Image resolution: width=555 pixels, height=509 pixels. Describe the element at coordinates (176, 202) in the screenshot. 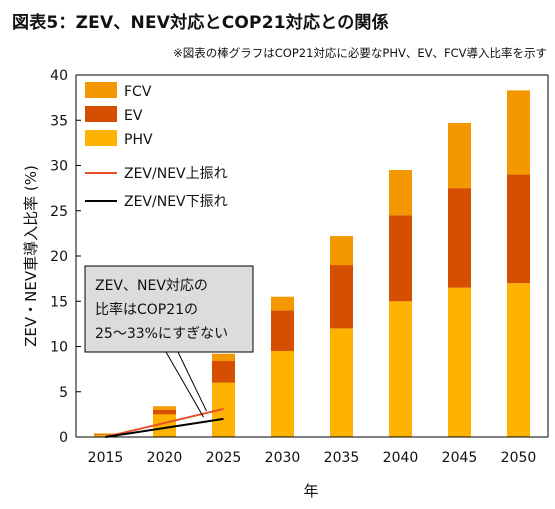

I see `legend-label-line-2: ZEV/NEV下振れ` at that location.